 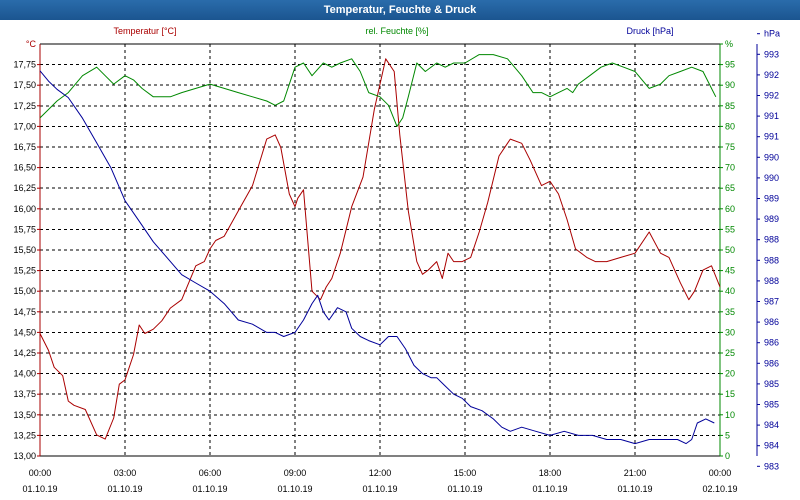 What do you see at coordinates (730, 312) in the screenshot?
I see `humidity-tick-label: 35` at bounding box center [730, 312].